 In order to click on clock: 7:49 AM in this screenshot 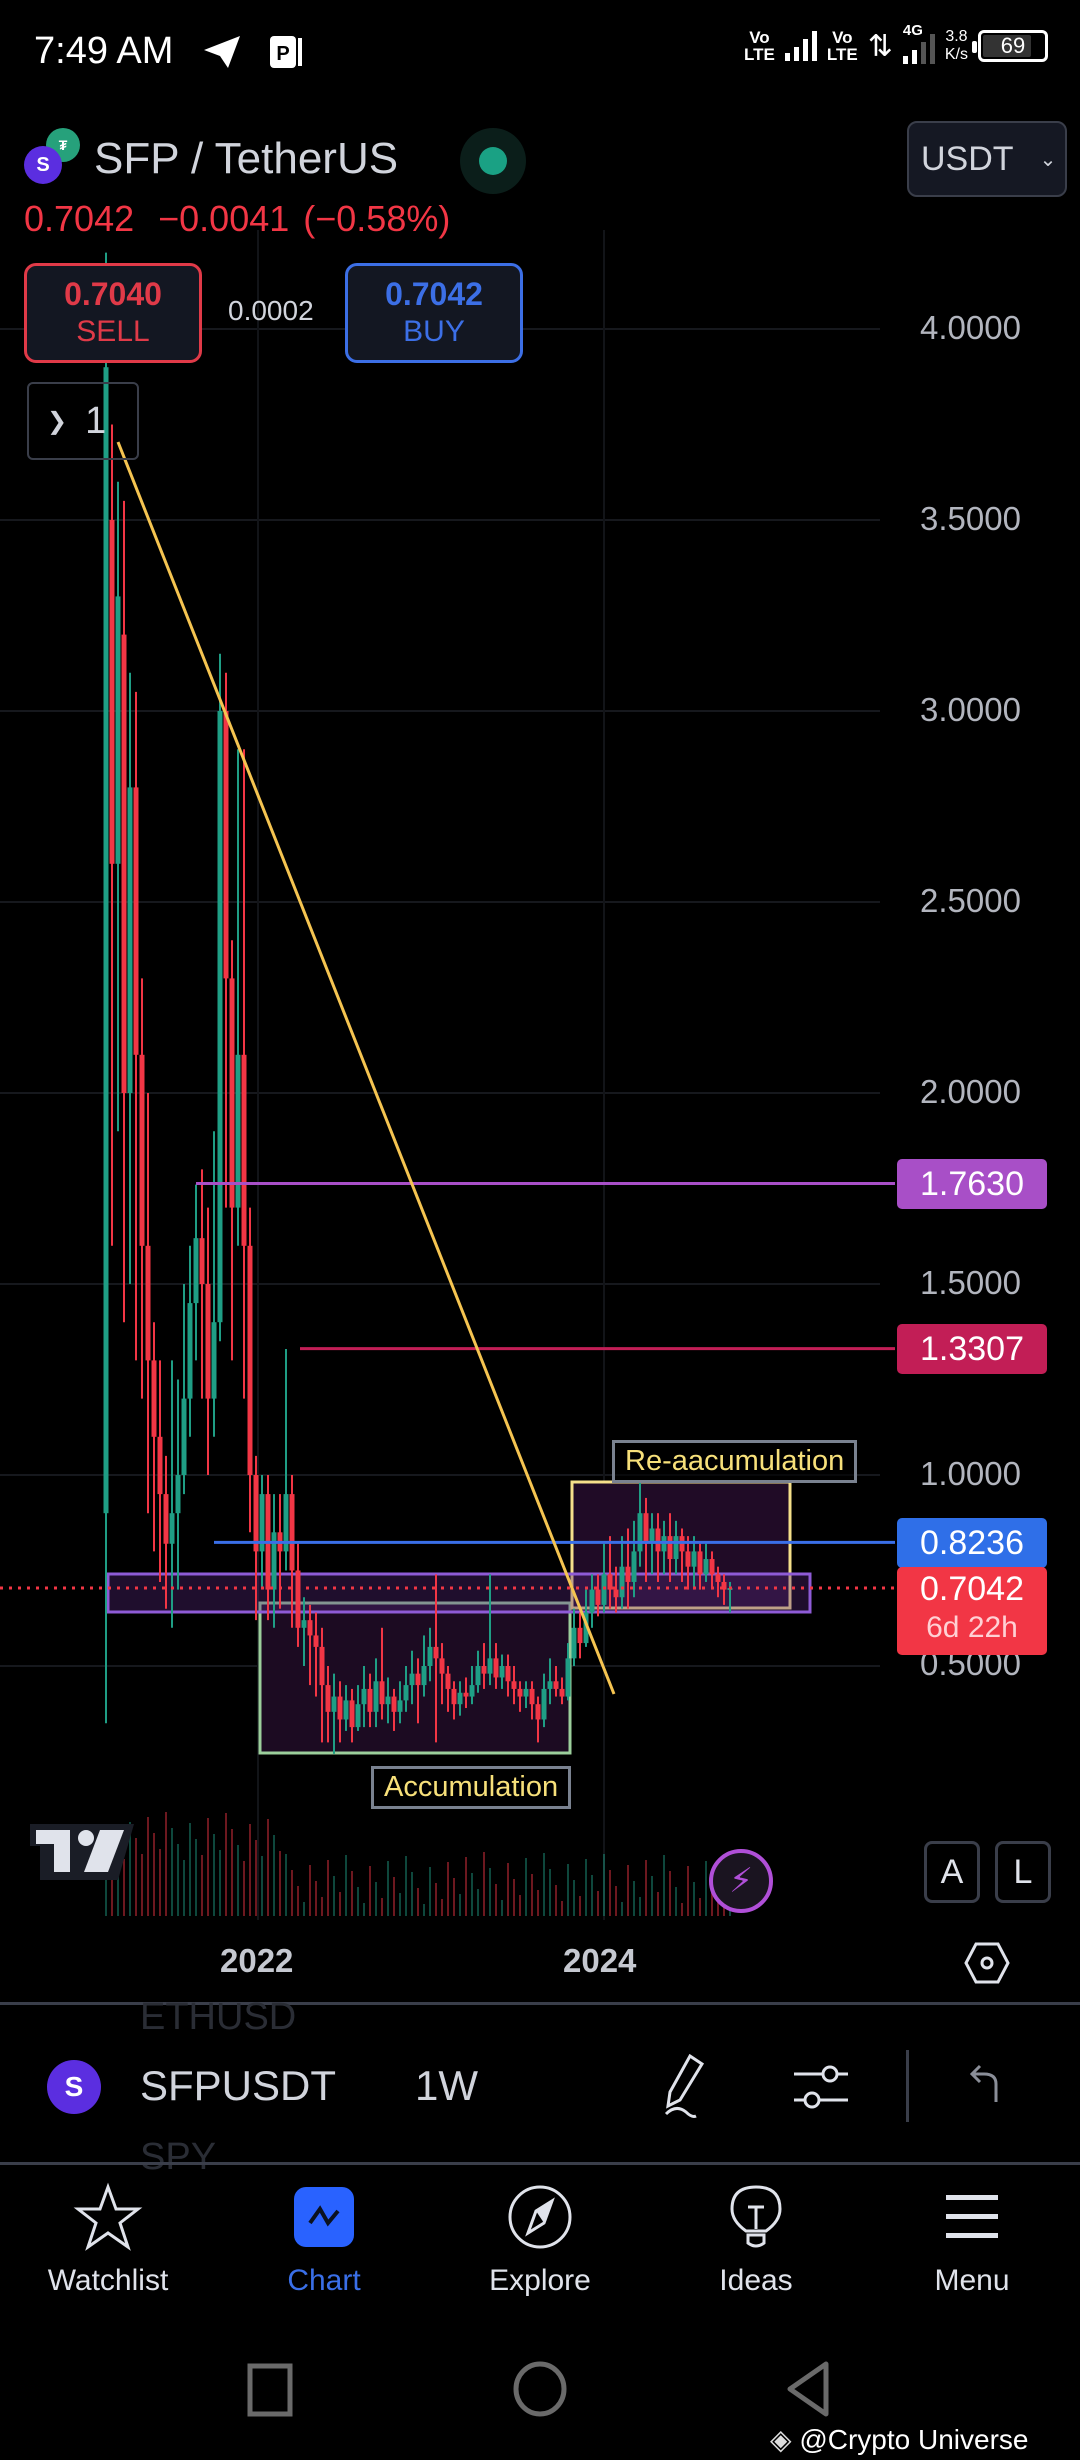, I will do `click(104, 51)`.